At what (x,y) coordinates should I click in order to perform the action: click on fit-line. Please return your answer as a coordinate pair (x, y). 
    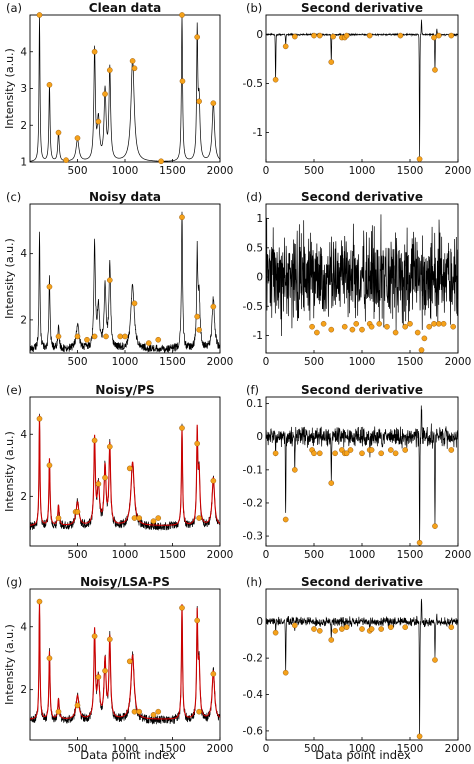
    Looking at the image, I should click on (125, 660).